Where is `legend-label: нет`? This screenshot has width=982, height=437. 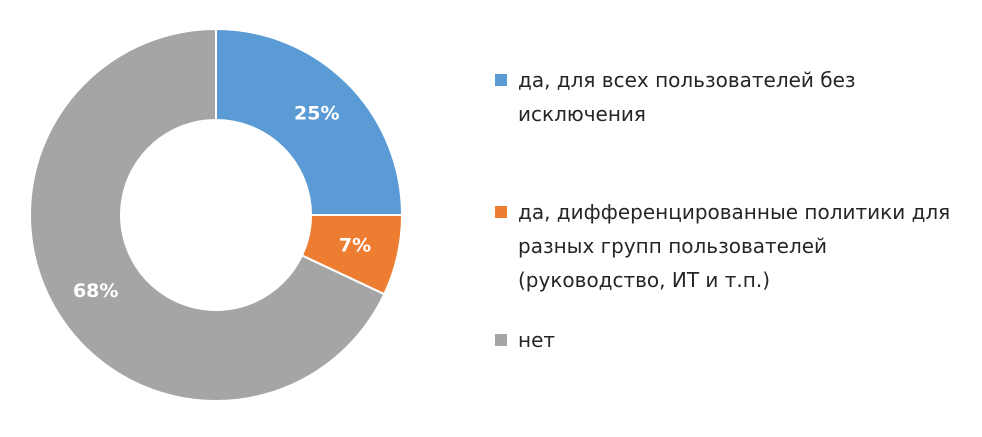 legend-label: нет is located at coordinates (537, 340).